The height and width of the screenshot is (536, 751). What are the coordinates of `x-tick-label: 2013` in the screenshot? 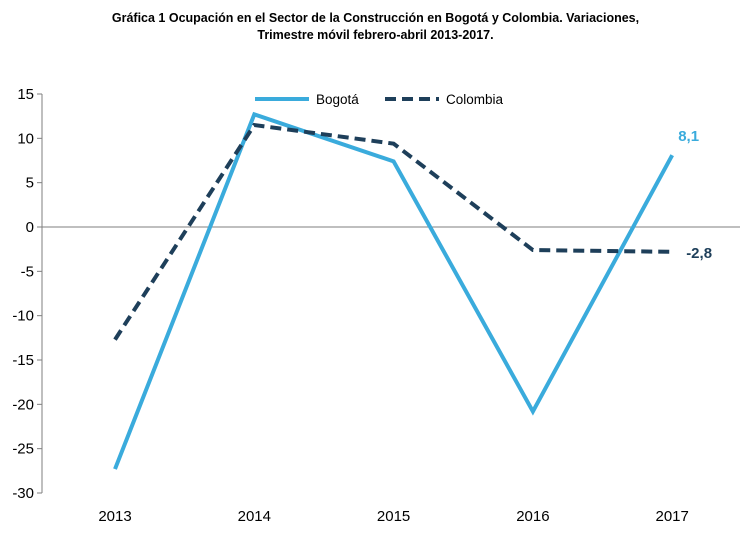 It's located at (114, 516).